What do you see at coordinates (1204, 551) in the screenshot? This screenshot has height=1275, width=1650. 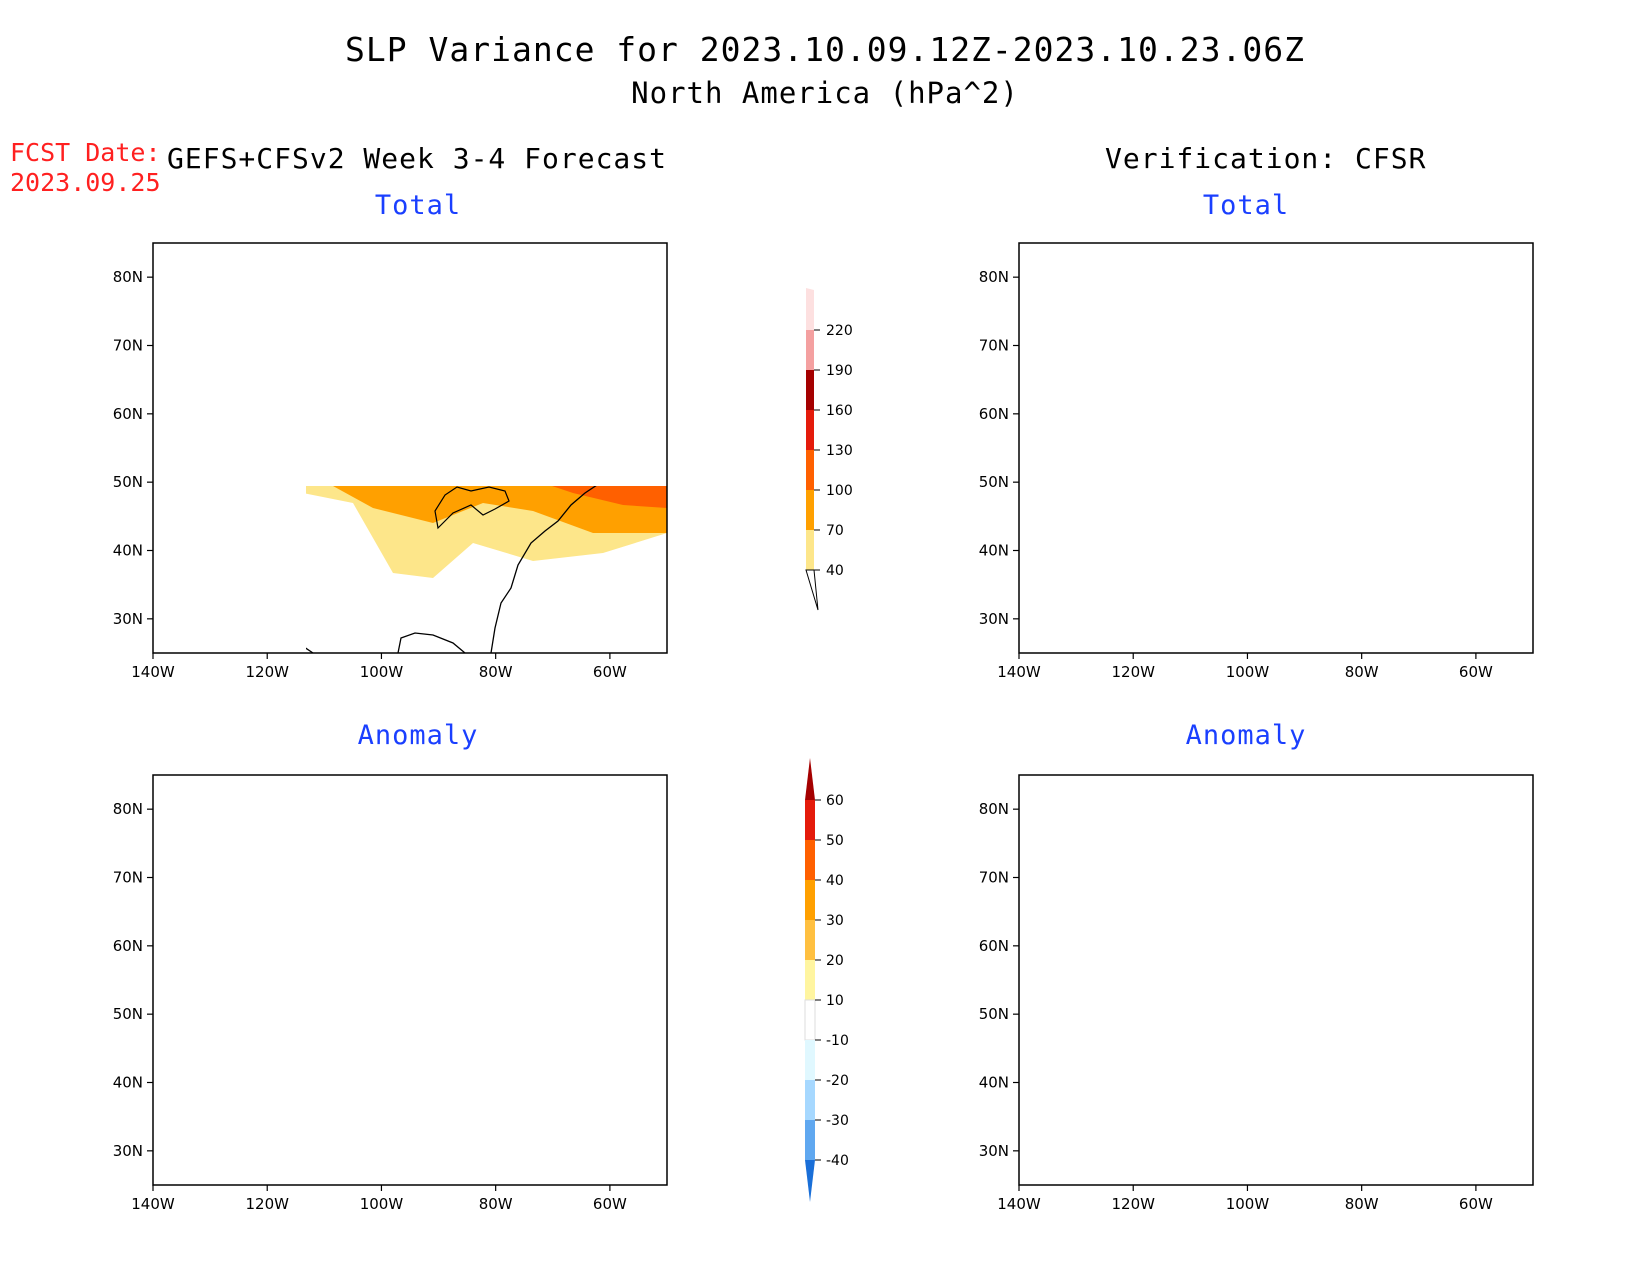 I see `verif-total-band-70-central` at bounding box center [1204, 551].